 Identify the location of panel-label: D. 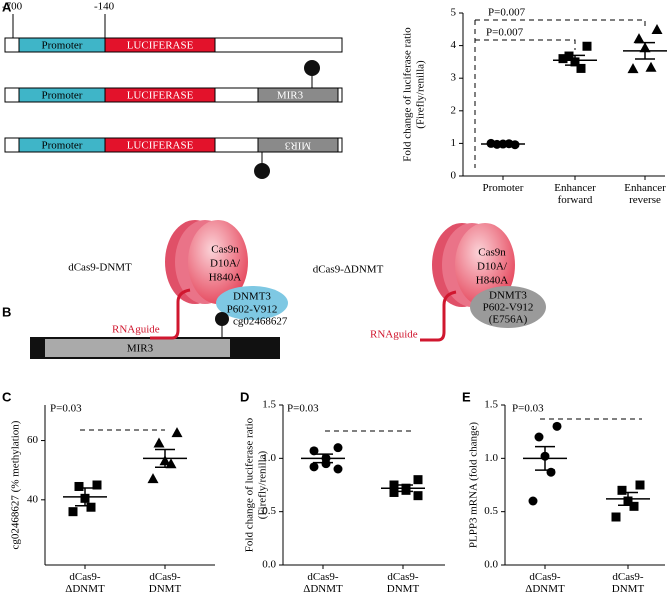
(244, 396).